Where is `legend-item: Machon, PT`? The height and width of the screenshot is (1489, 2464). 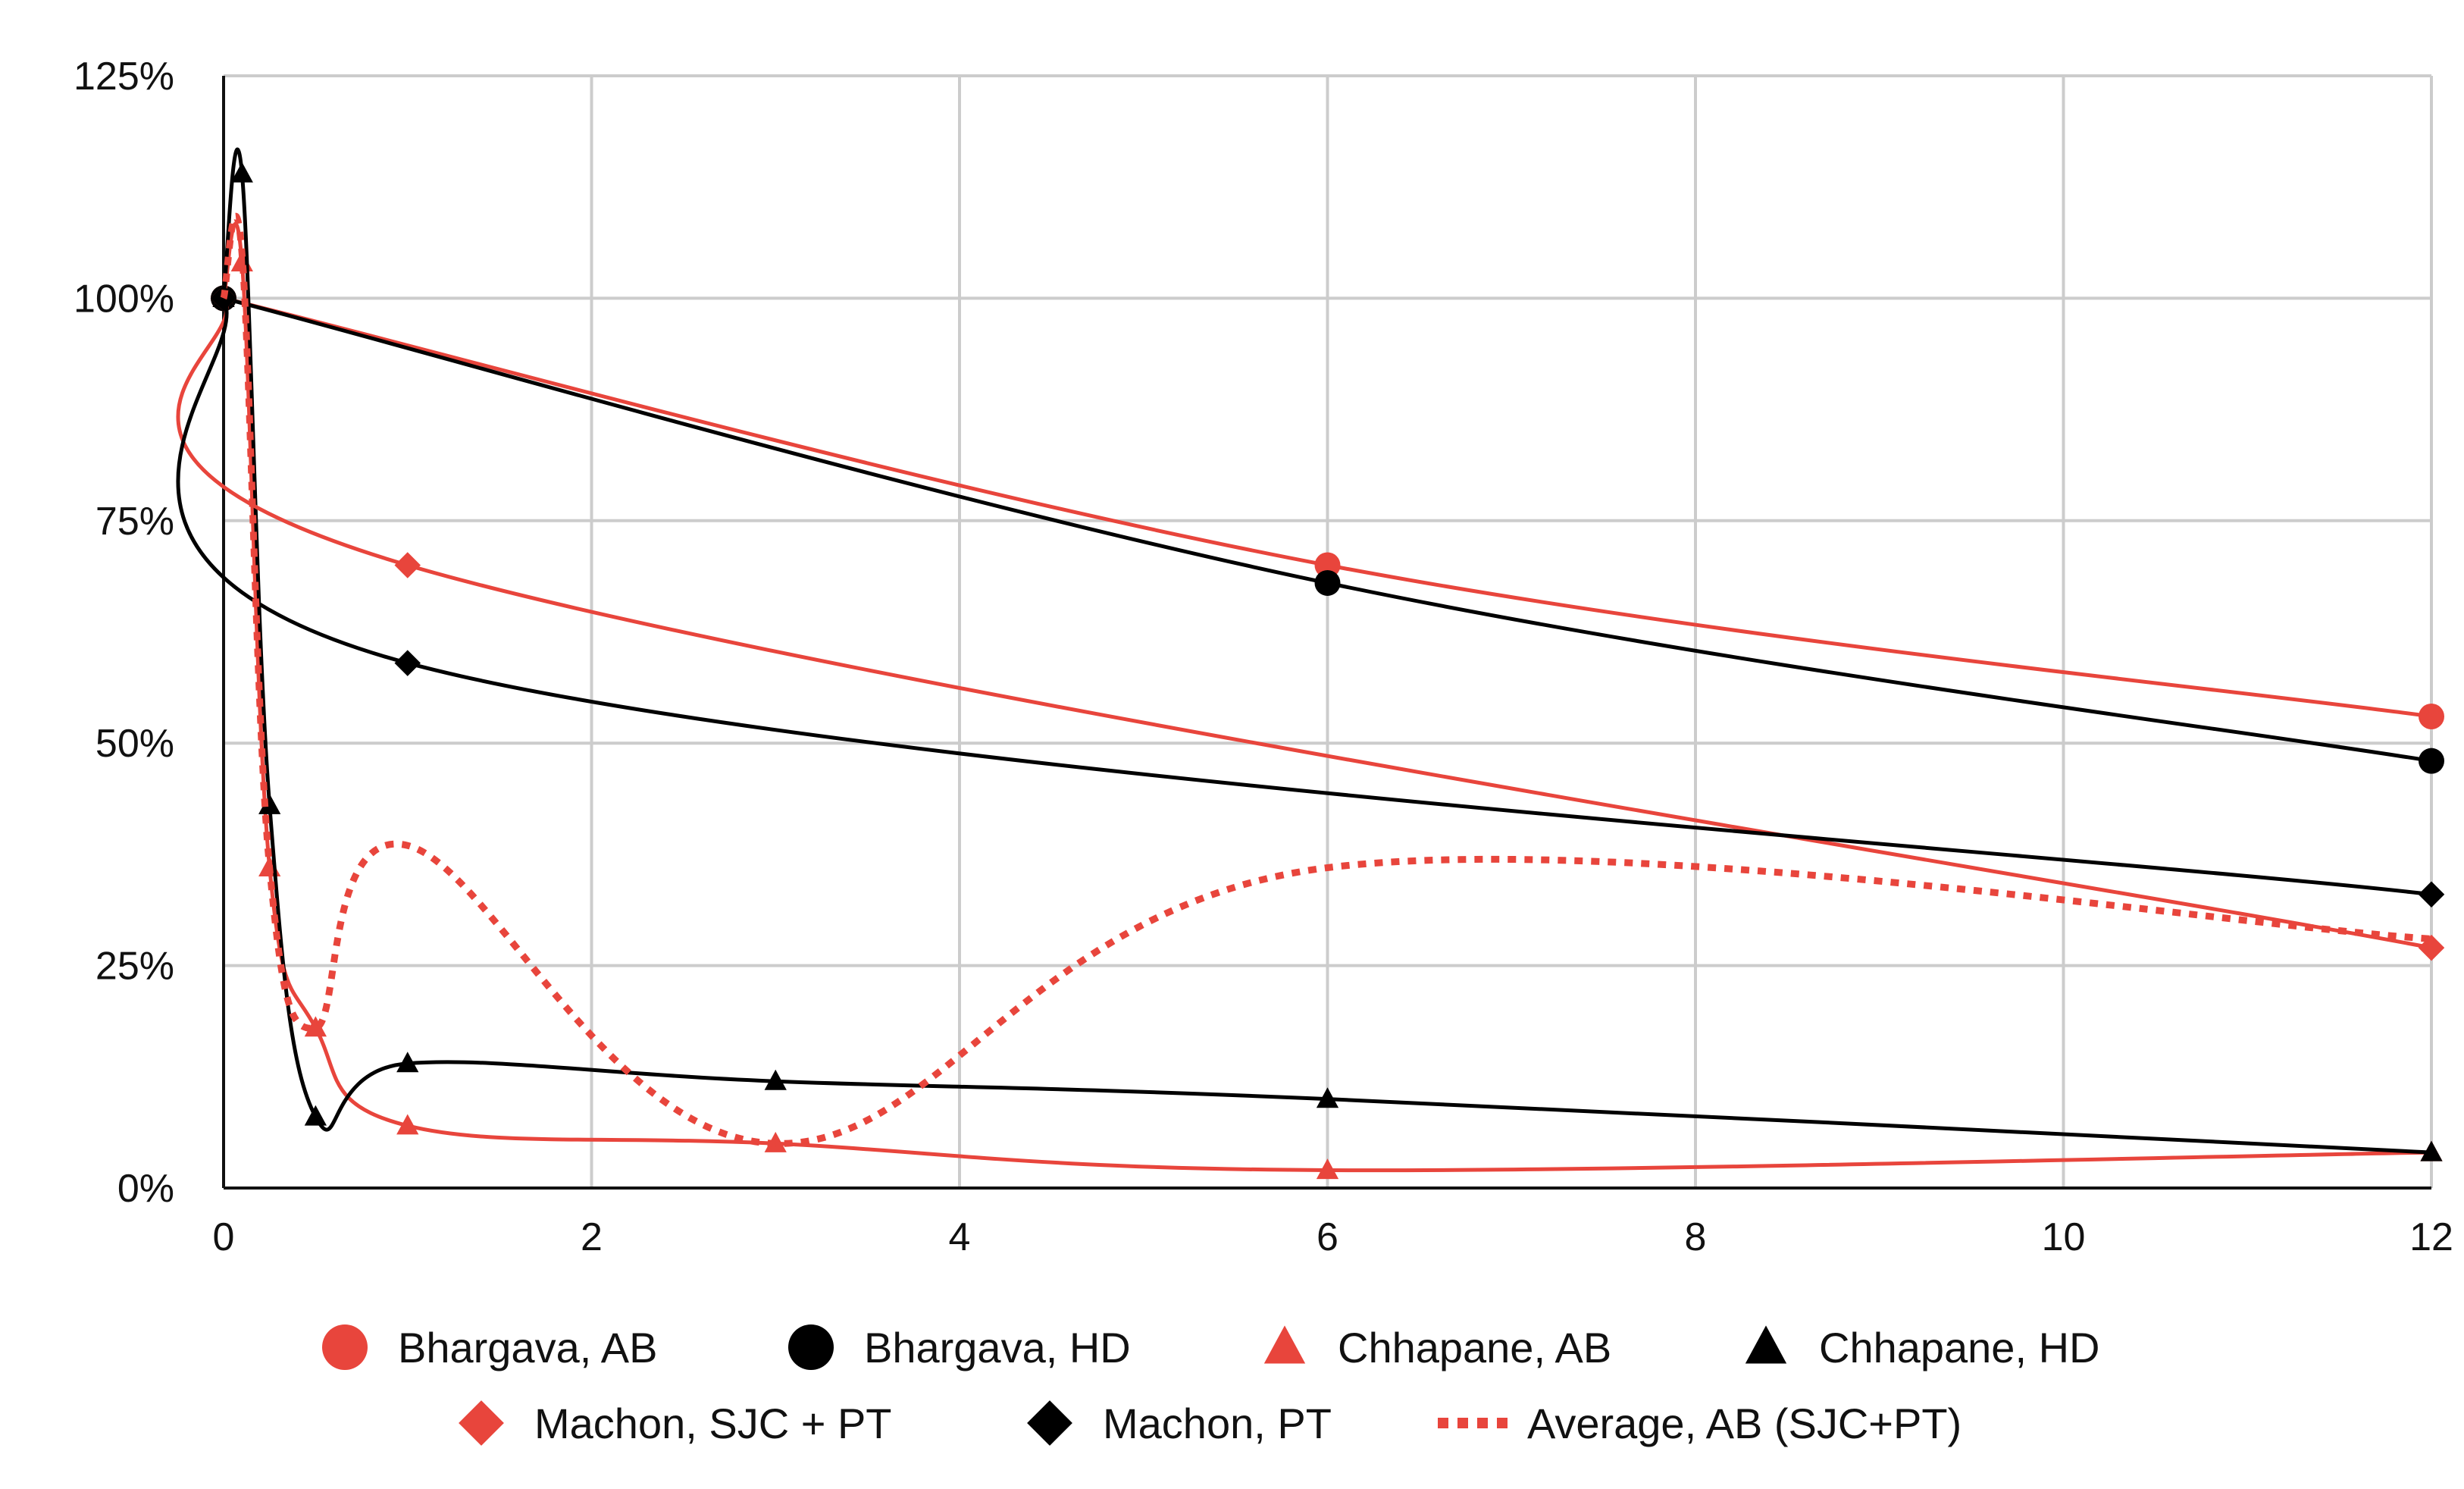 legend-item: Machon, PT is located at coordinates (1179, 1423).